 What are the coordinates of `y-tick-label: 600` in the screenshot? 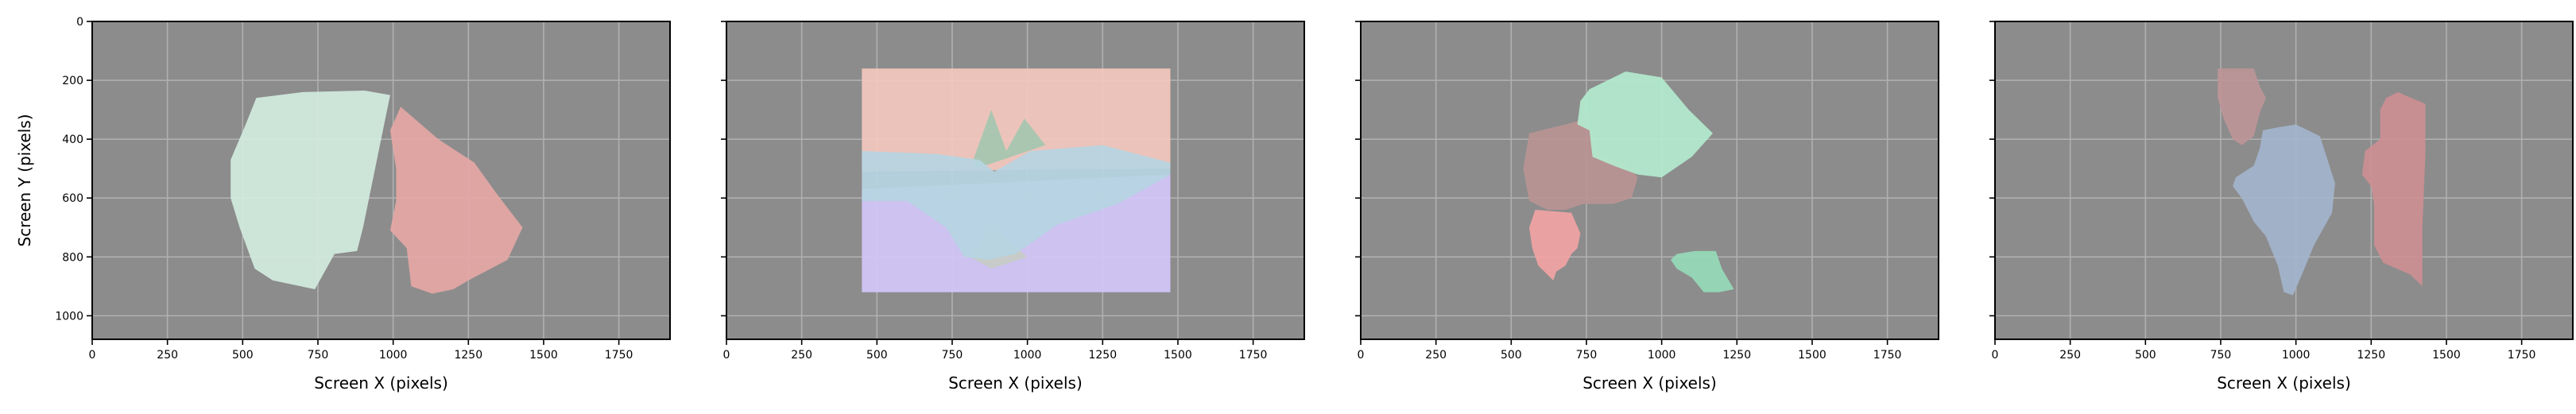 It's located at (72, 198).